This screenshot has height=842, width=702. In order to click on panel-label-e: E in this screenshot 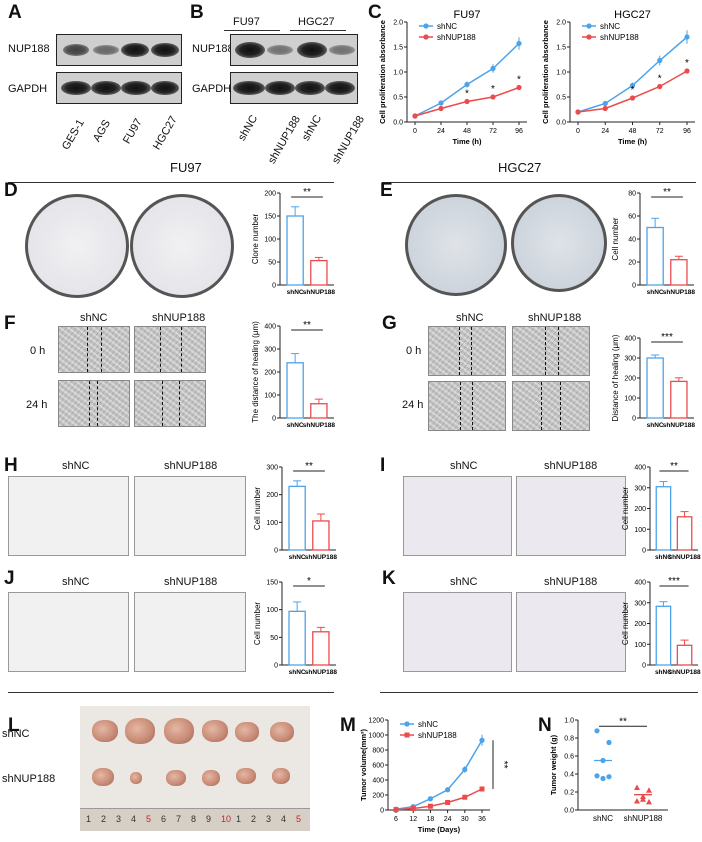, I will do `click(386, 190)`.